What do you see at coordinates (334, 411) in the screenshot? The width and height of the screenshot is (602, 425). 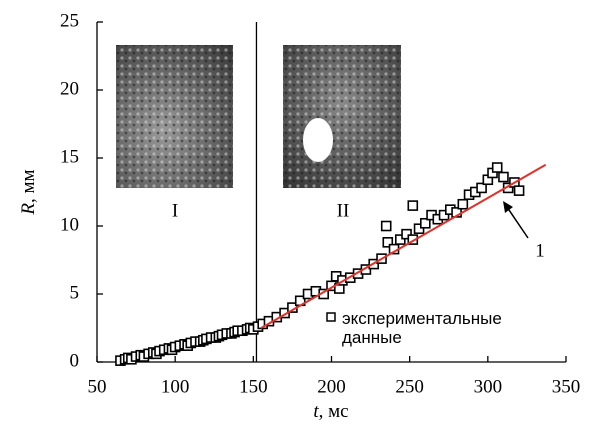 I see `x-axis-unit: , мс` at bounding box center [334, 411].